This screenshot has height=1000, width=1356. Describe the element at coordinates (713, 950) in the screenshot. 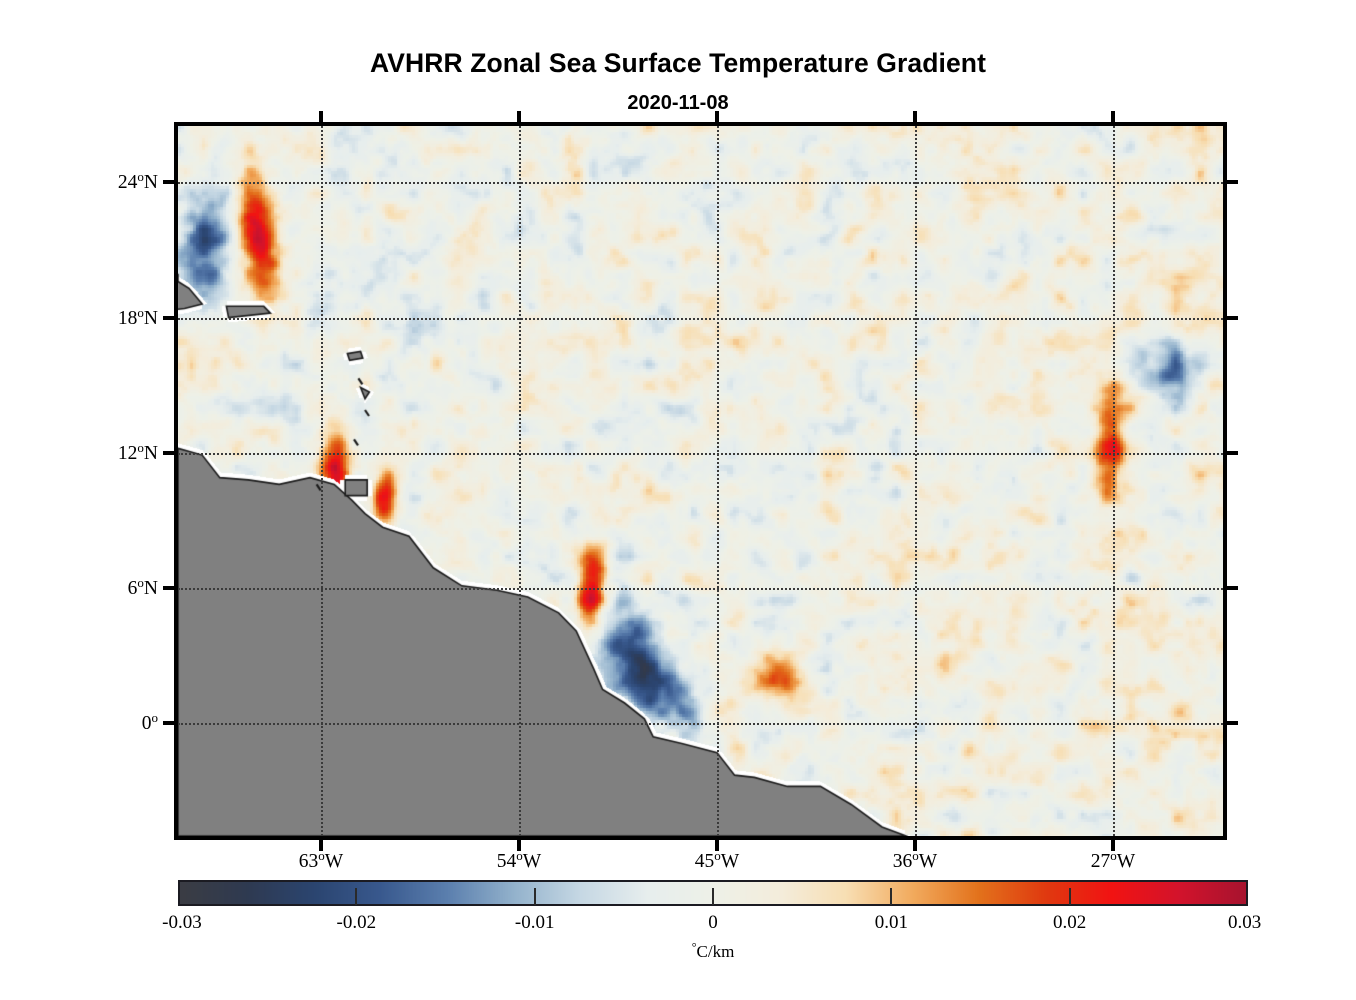

I see `colorbar-unit-label: °C/km` at that location.